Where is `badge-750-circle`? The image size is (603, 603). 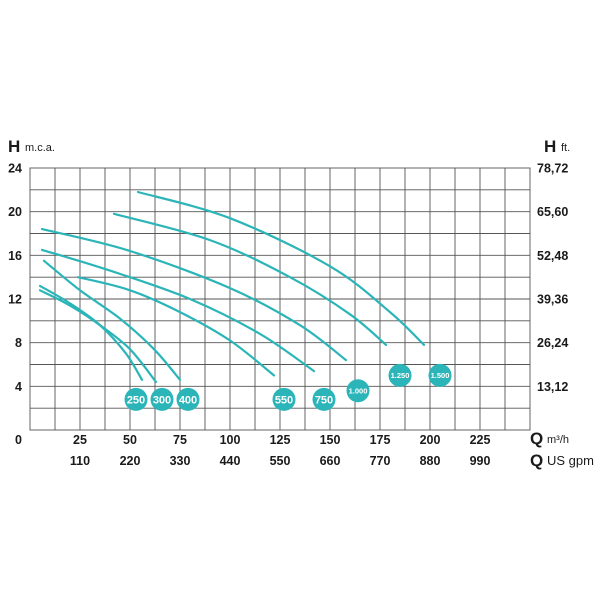
badge-750-circle is located at coordinates (324, 399).